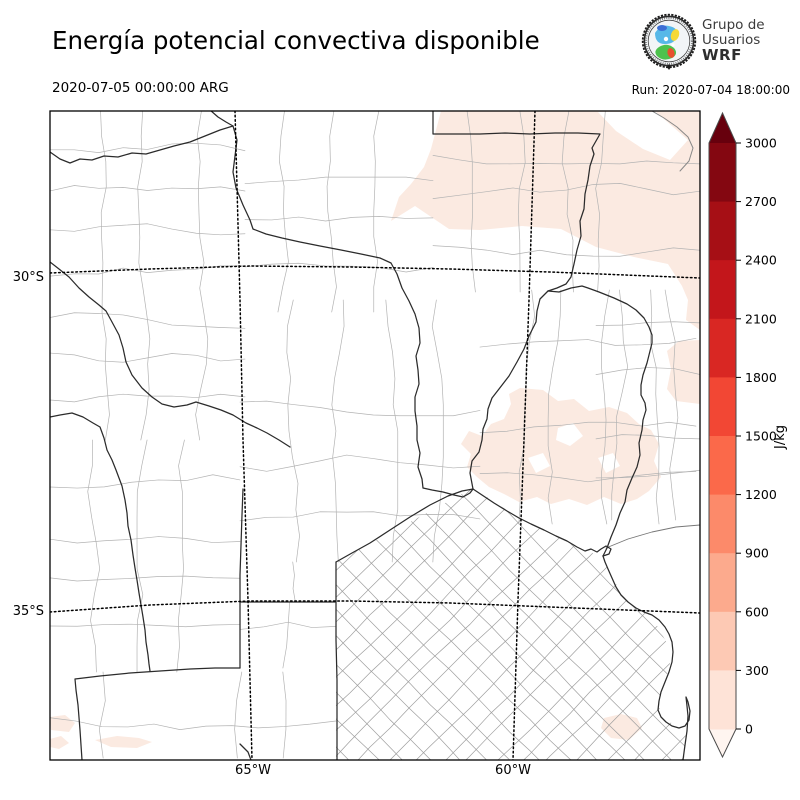 The width and height of the screenshot is (800, 800). What do you see at coordinates (757, 611) in the screenshot?
I see `colorbar-tick-label: 600` at bounding box center [757, 611].